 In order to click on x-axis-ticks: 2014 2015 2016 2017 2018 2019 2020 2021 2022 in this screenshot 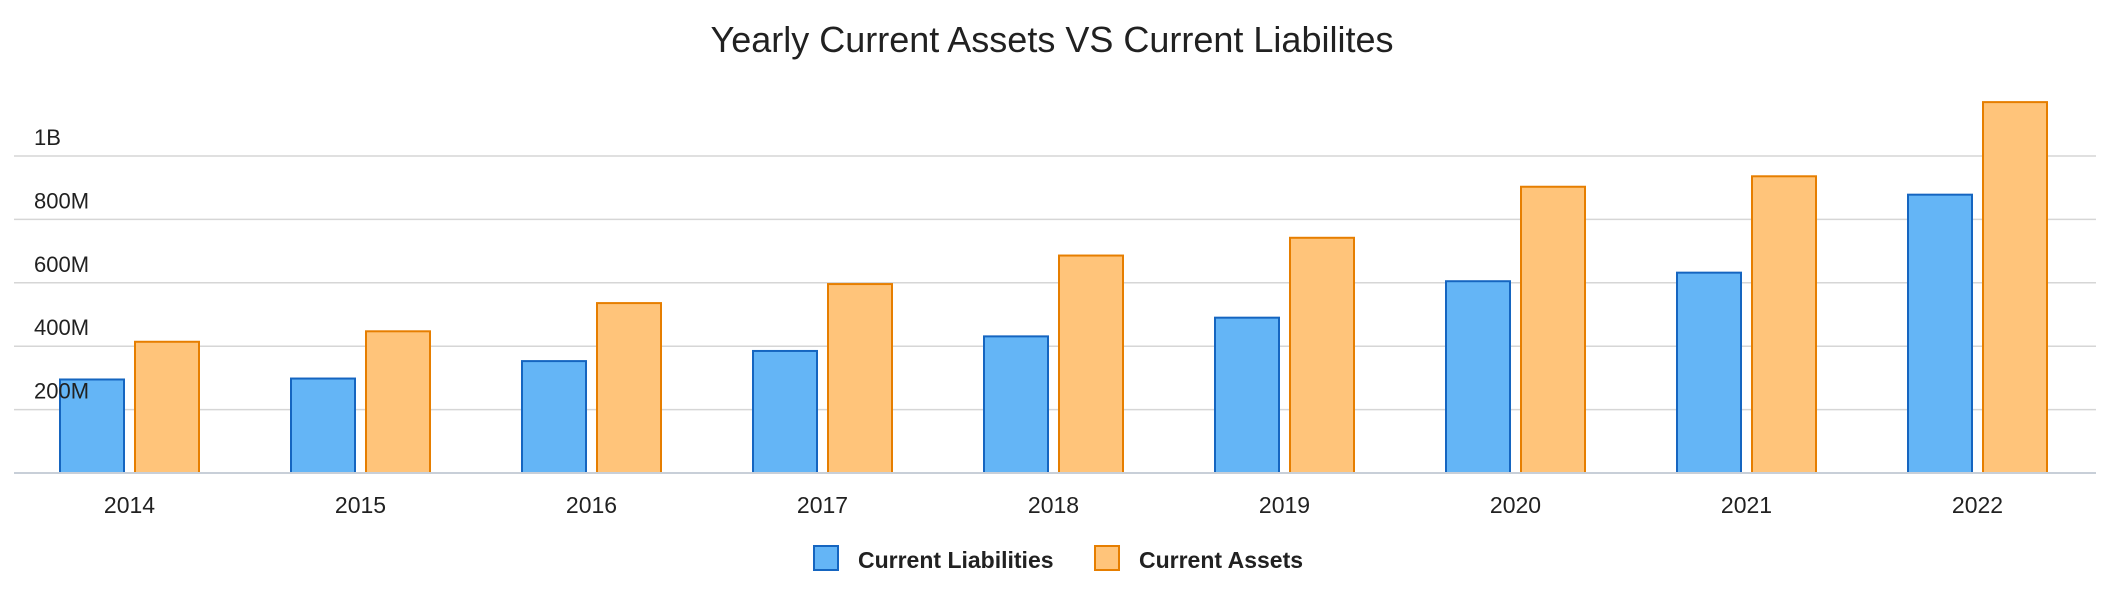, I will do `click(1053, 505)`.